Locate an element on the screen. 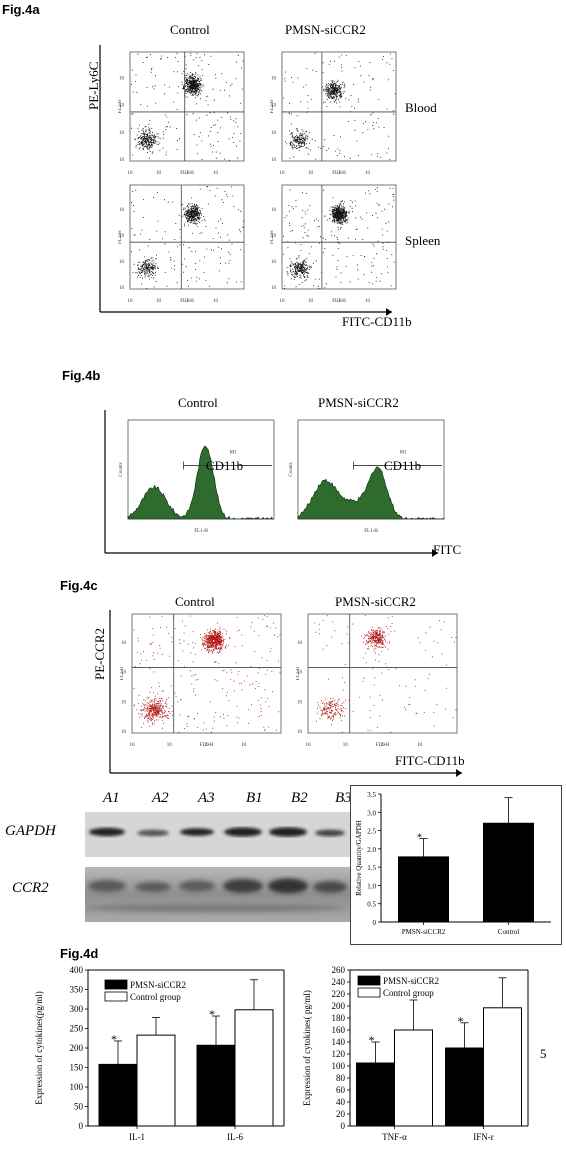 The image size is (566, 1150). y-tick-label: 400 is located at coordinates (77, 970).